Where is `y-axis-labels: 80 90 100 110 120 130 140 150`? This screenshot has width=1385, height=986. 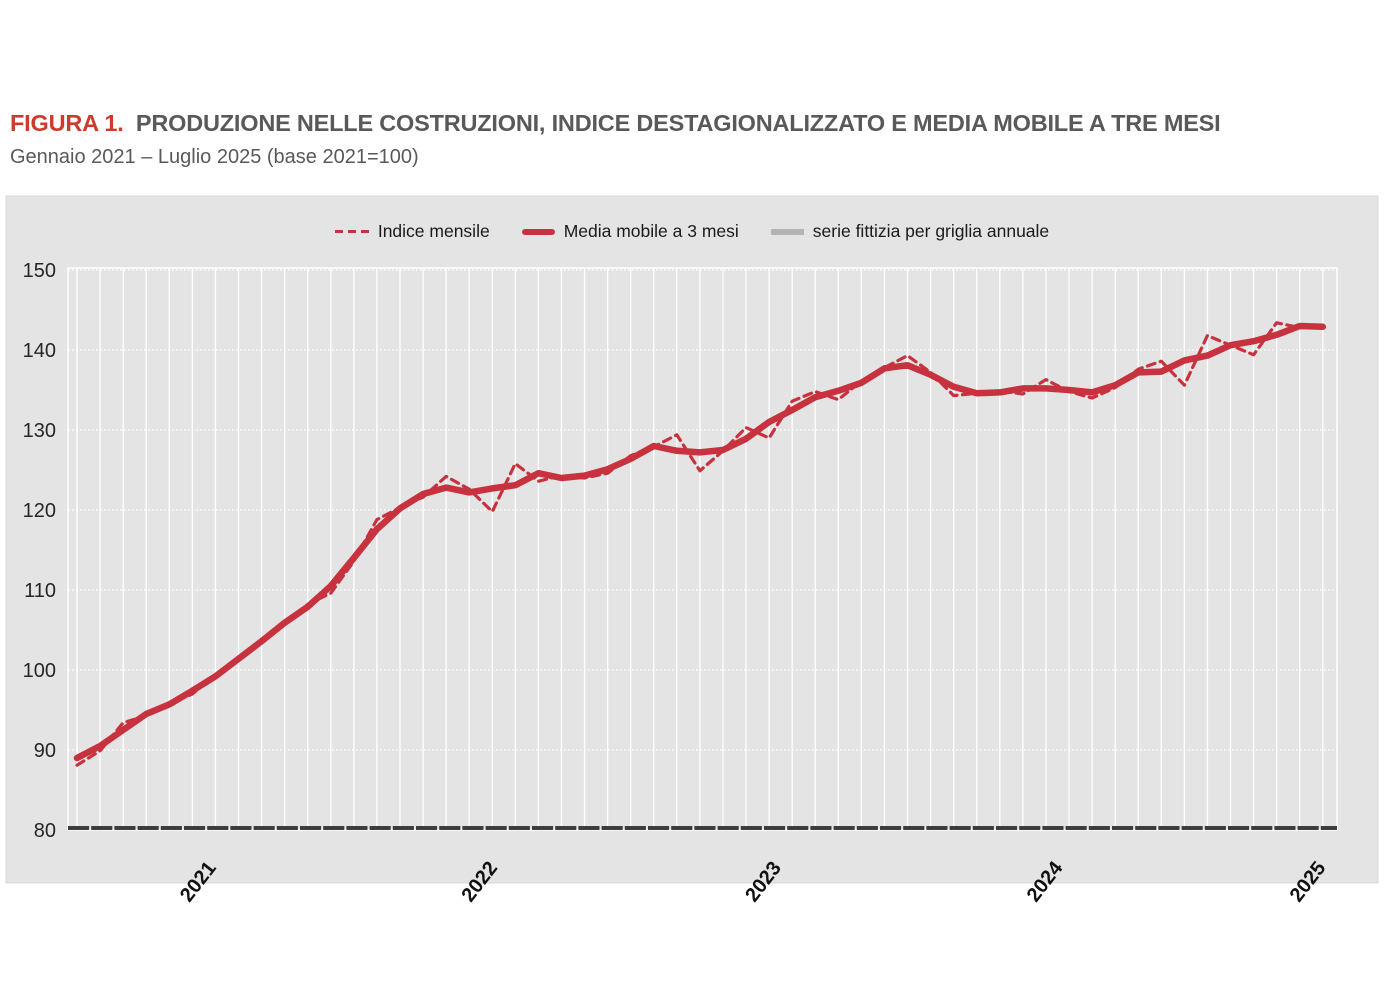
y-axis-labels: 80 90 100 110 120 130 140 150 is located at coordinates (39, 551).